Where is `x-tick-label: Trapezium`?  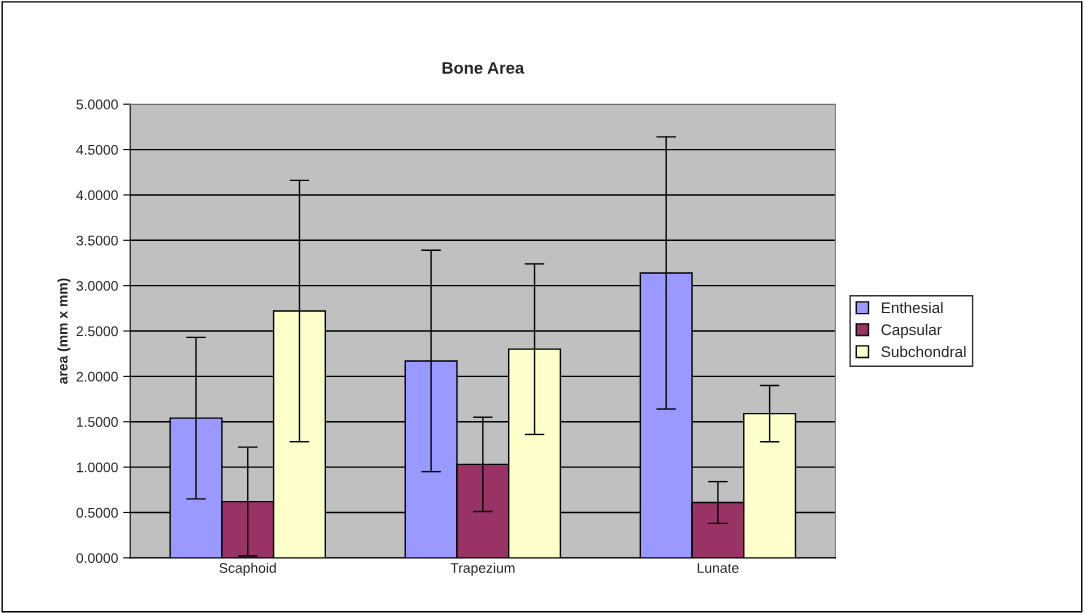
x-tick-label: Trapezium is located at coordinates (482, 569).